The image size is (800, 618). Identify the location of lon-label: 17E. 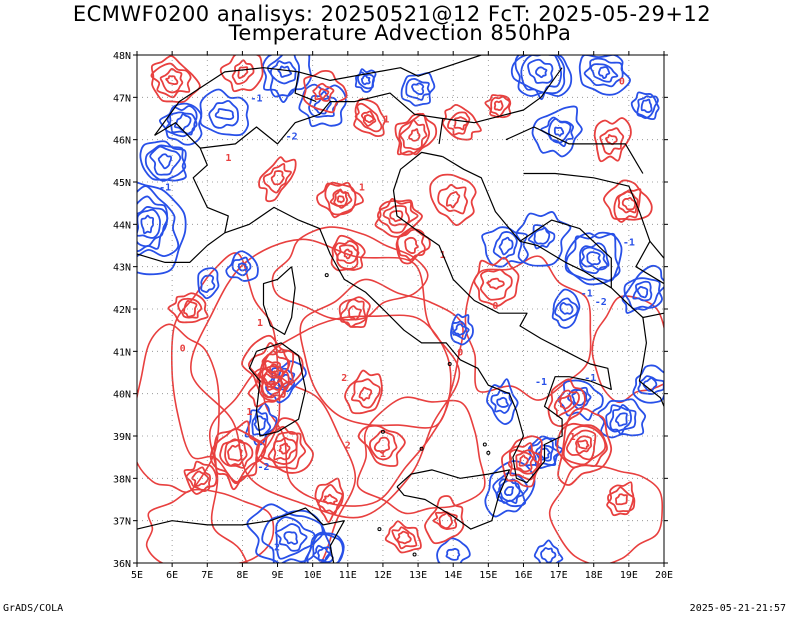
(559, 575).